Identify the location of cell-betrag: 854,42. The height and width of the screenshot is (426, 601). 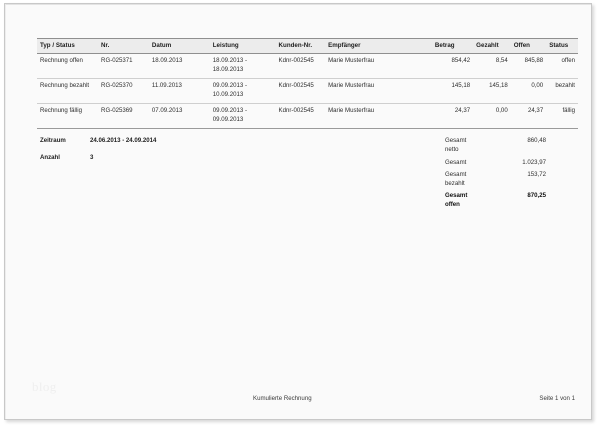
(452, 66).